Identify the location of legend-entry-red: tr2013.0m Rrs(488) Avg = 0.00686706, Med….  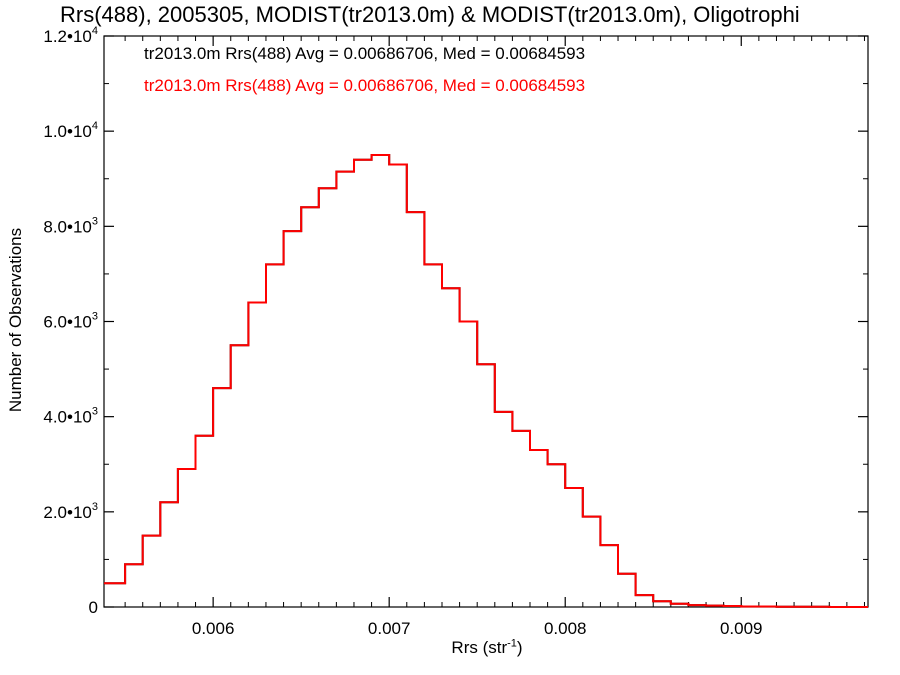
(365, 85).